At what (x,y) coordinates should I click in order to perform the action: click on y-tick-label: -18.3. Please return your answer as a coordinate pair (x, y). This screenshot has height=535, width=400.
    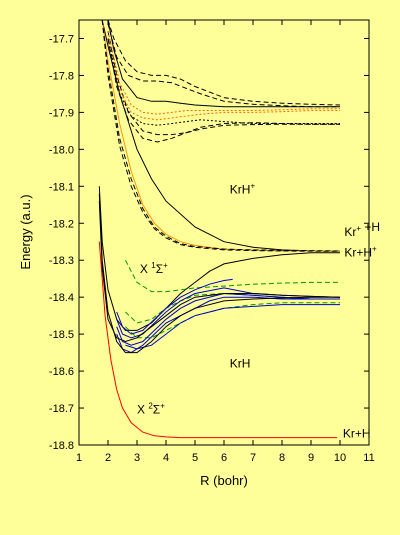
    Looking at the image, I should click on (61, 261).